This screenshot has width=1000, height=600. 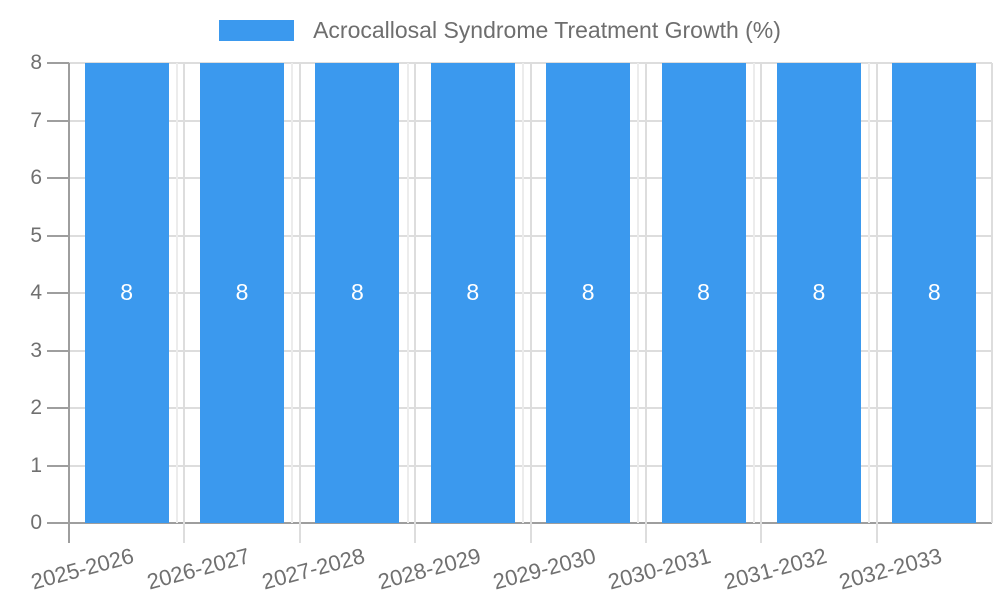 I want to click on bar-2027-2028: 8, so click(x=357, y=293).